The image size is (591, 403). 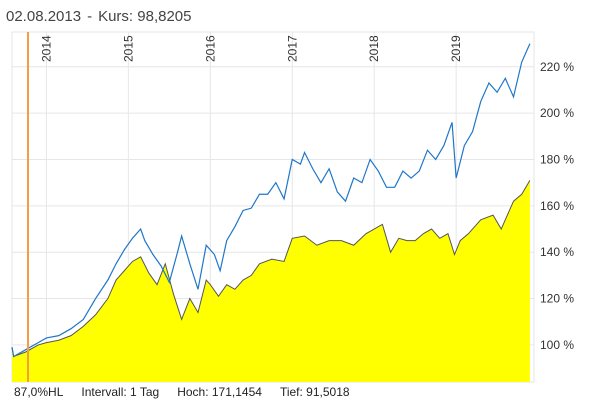 What do you see at coordinates (44, 16) in the screenshot?
I see `cursor-date: 02.08.2013` at bounding box center [44, 16].